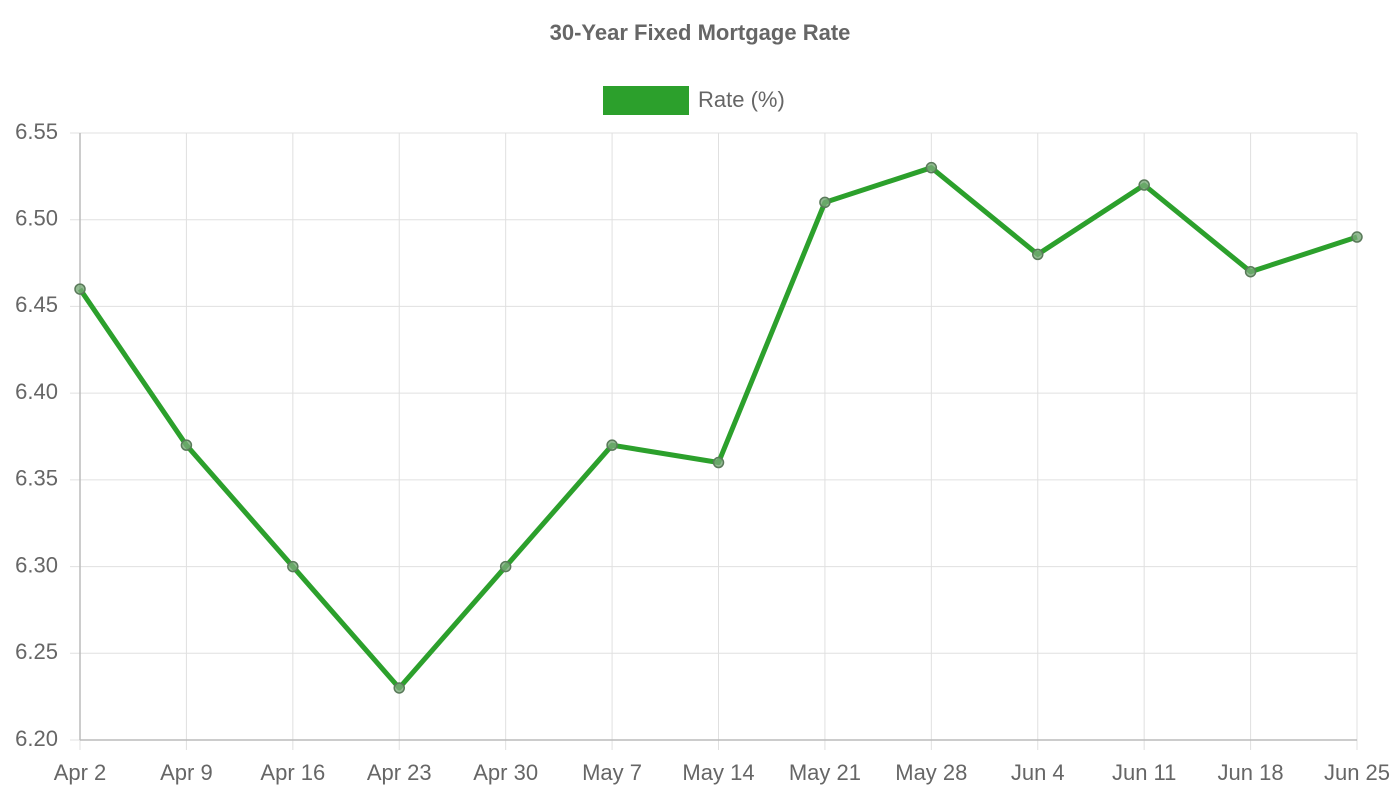  Describe the element at coordinates (825, 772) in the screenshot. I see `x-tick-label: May 21` at that location.